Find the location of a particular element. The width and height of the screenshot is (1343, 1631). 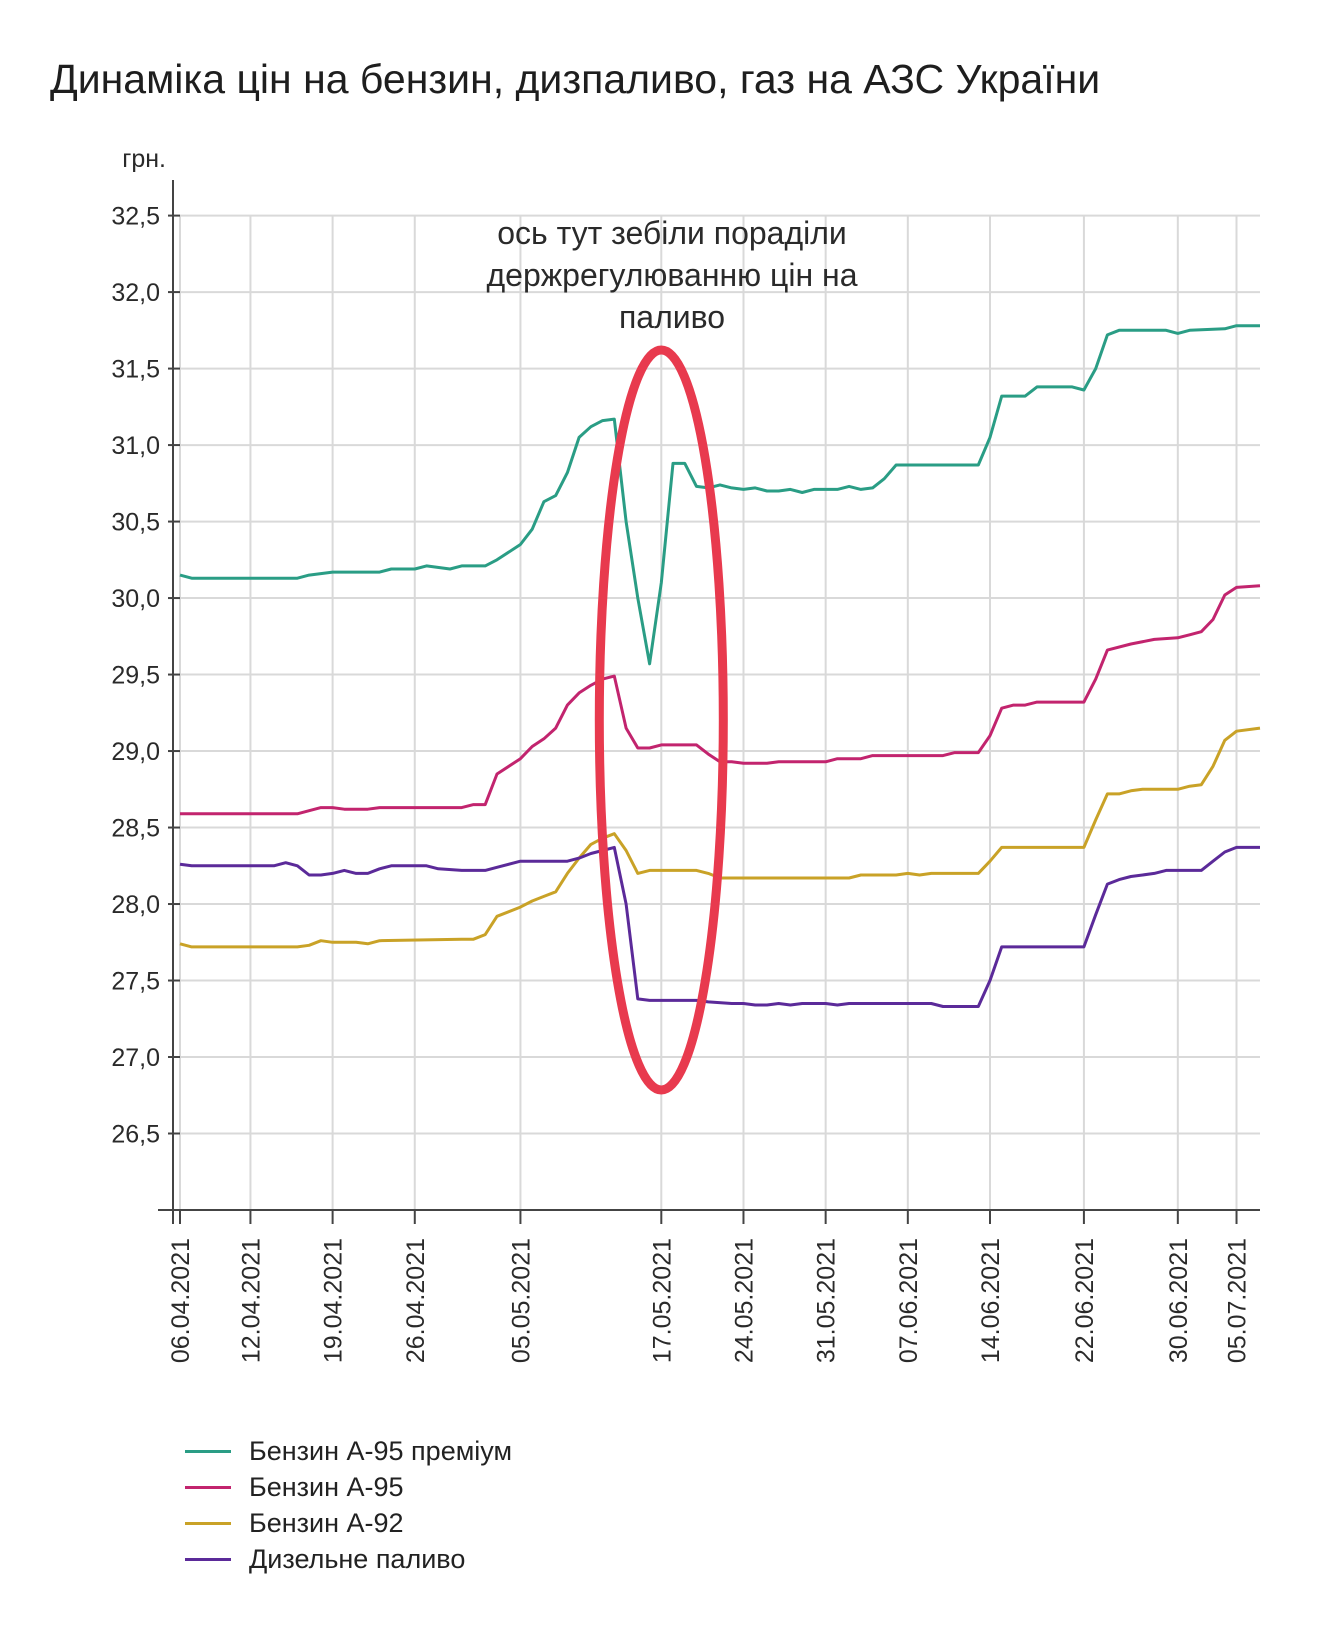

legend-label: Бензин А-92 is located at coordinates (326, 1522).